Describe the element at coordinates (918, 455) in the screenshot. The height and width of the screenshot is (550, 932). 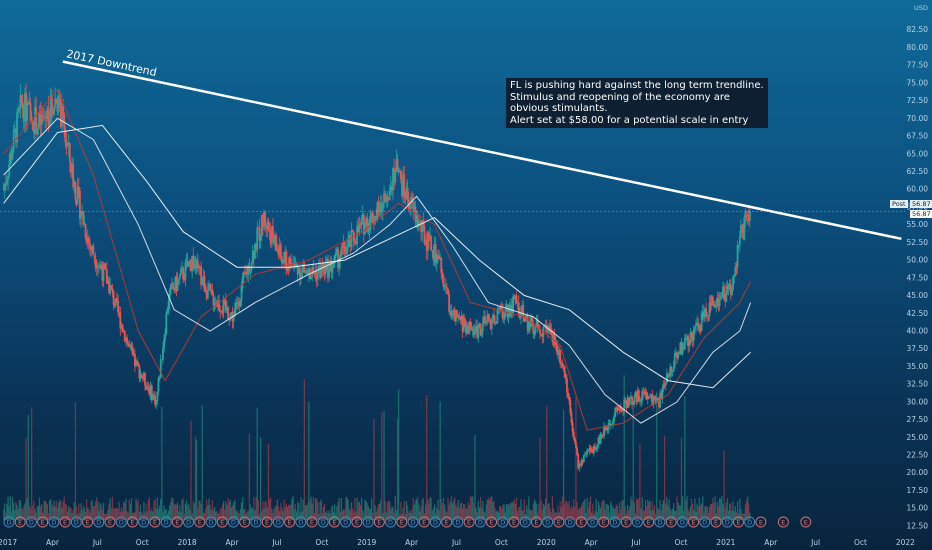
I see `y-tick-label: 22.50` at that location.